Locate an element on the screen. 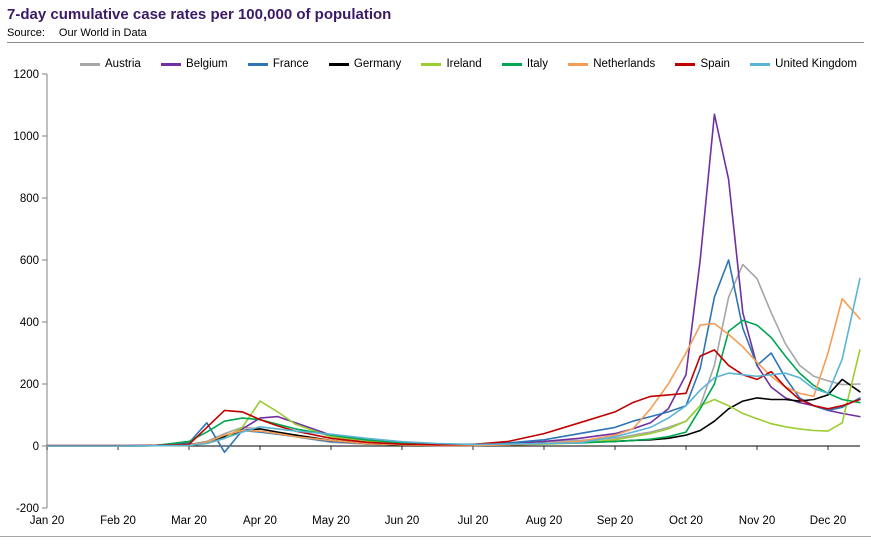 The image size is (871, 551). x-tick-label: Feb 20 is located at coordinates (118, 521).